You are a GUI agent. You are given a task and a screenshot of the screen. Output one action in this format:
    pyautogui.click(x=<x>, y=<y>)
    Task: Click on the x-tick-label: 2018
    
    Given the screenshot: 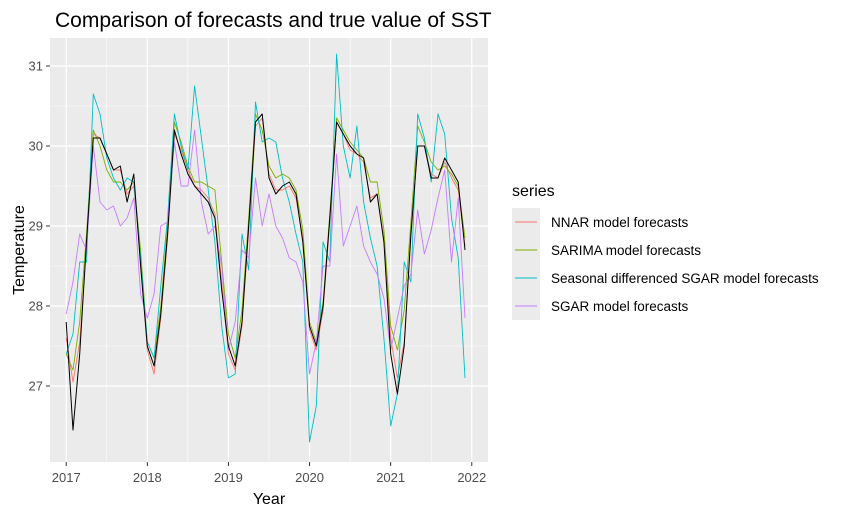 What is the action you would take?
    pyautogui.click(x=147, y=477)
    